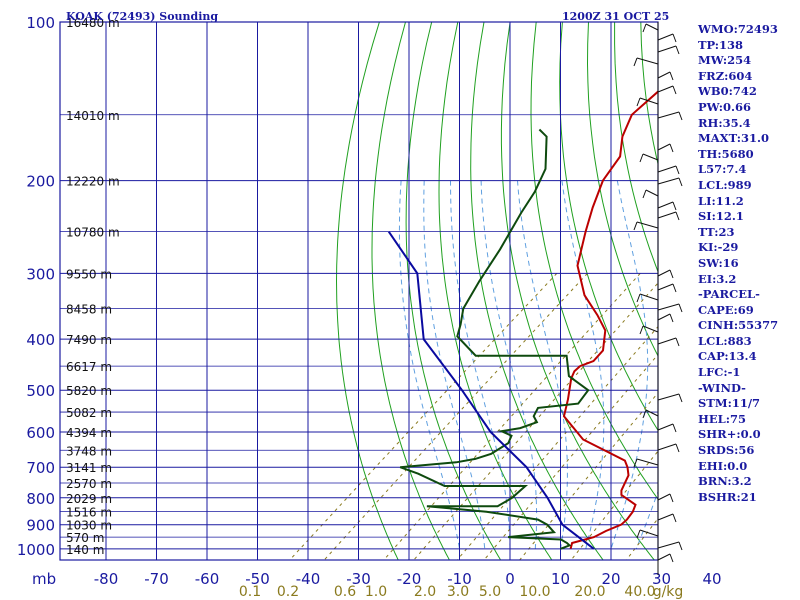 The image size is (800, 600). Describe the element at coordinates (85, 550) in the screenshot. I see `height-label: 140 m` at that location.